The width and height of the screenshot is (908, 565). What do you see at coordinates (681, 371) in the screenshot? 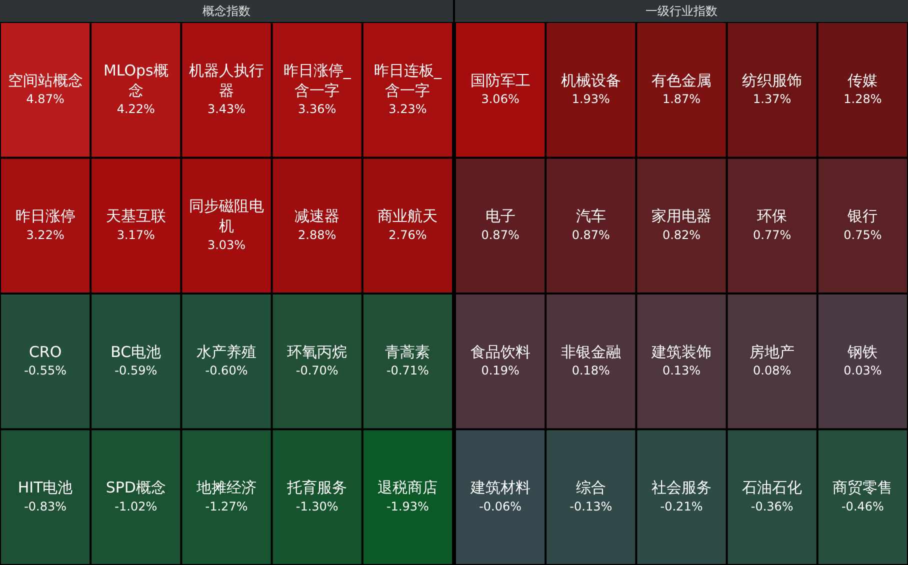
I see `data-label: 0.13%` at bounding box center [681, 371].